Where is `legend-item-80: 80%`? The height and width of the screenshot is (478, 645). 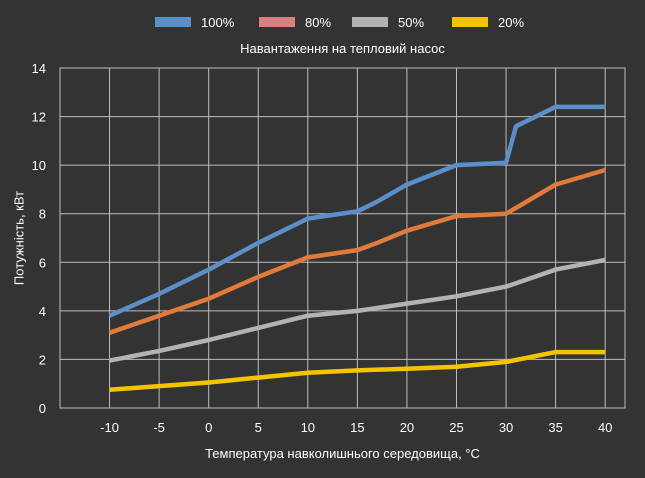 legend-item-80: 80% is located at coordinates (295, 22).